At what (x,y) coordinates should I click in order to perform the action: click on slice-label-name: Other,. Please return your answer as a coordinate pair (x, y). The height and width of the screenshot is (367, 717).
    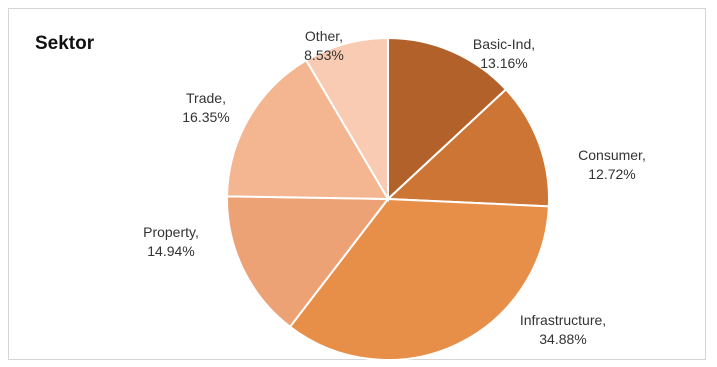
    Looking at the image, I should click on (324, 36).